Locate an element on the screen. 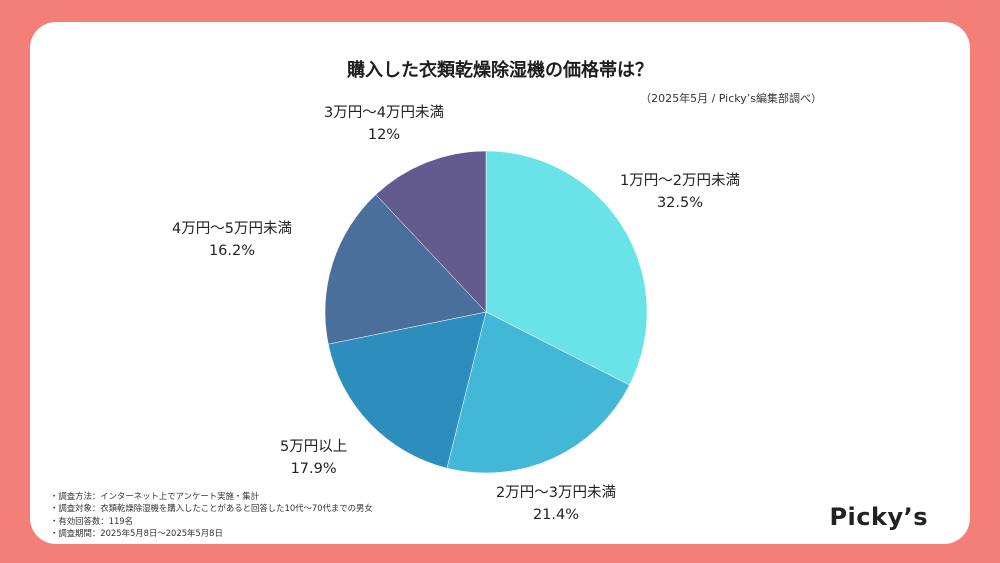 The height and width of the screenshot is (563, 1000). slice-label-3: 5万円以上 17.9% is located at coordinates (313, 458).